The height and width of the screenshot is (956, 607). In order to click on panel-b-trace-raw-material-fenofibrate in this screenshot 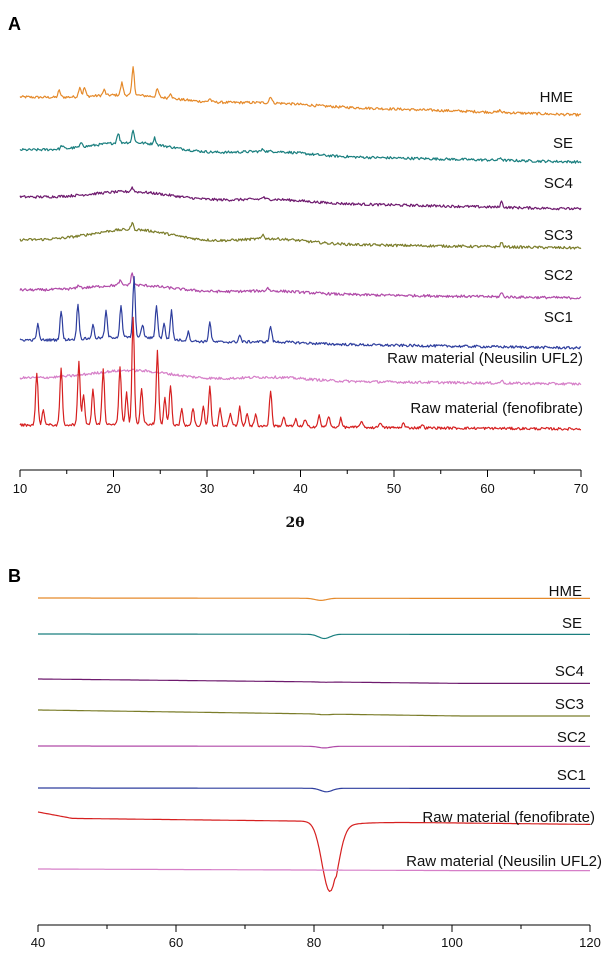, I will do `click(313, 852)`.